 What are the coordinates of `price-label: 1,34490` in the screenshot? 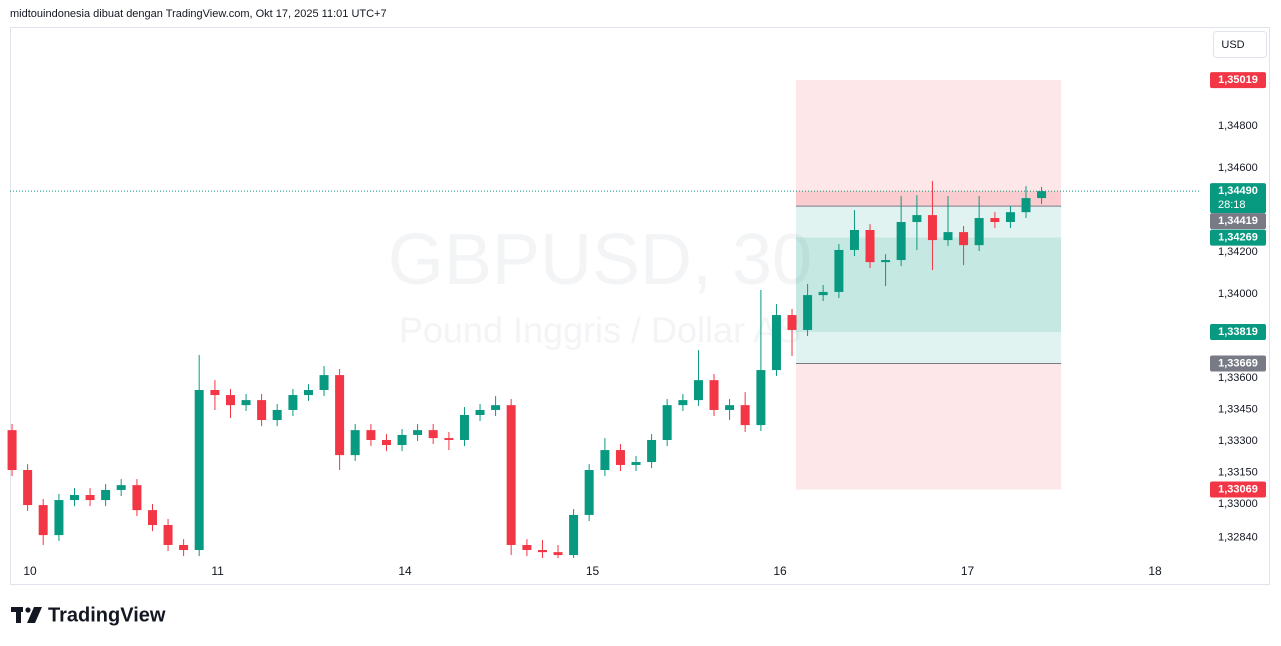 It's located at (1238, 191).